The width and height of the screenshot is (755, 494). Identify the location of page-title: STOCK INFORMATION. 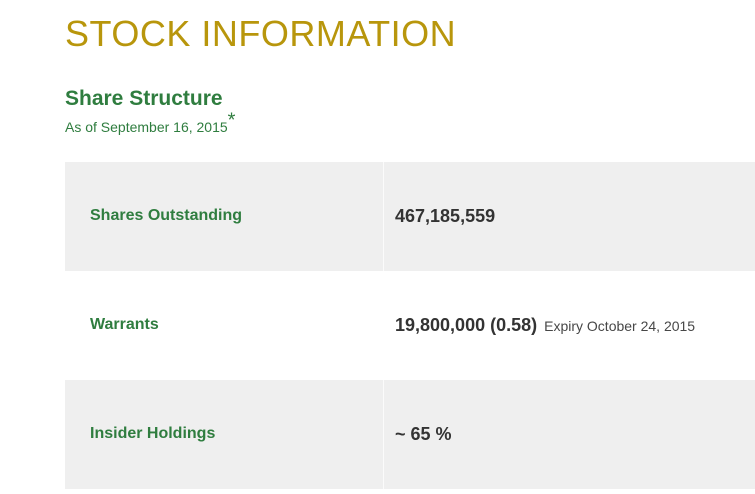
(261, 33).